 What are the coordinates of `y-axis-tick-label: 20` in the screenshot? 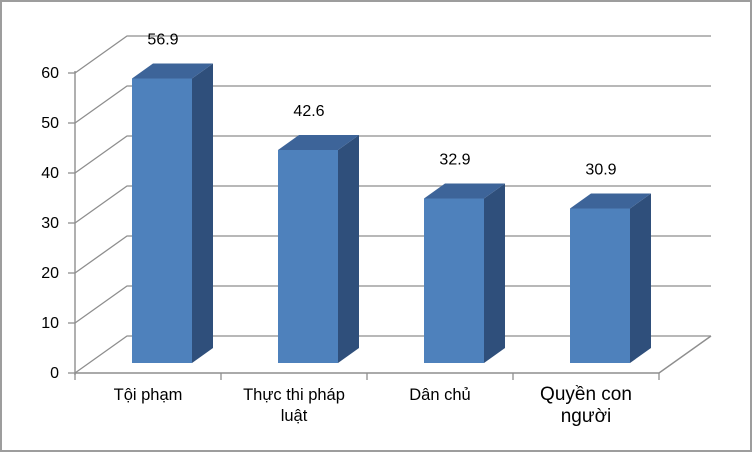 It's located at (50, 273).